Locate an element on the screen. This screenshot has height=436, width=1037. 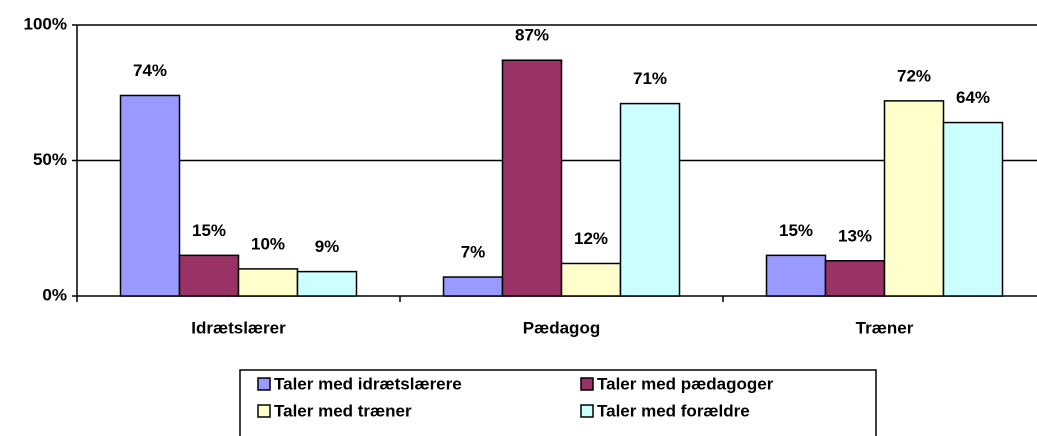
data-label: 87% is located at coordinates (532, 35).